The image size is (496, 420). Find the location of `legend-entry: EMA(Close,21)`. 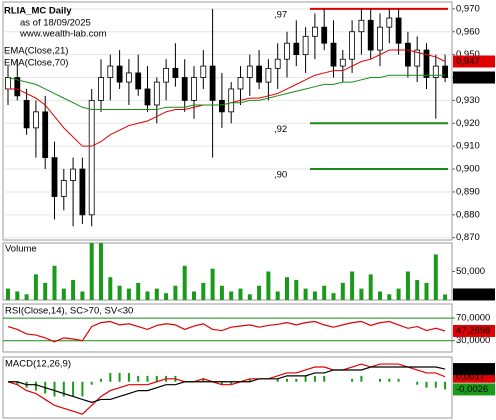

legend-entry: EMA(Close,21) is located at coordinates (36, 51).